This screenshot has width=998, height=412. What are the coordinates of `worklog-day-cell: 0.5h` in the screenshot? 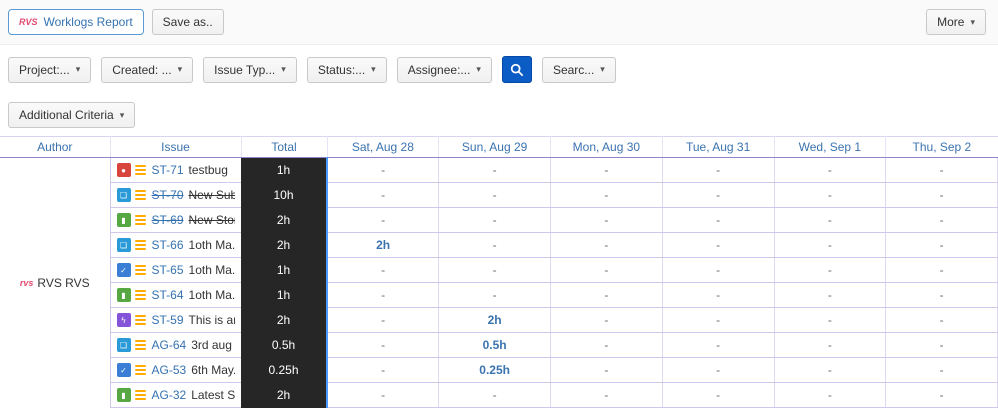 It's located at (494, 345).